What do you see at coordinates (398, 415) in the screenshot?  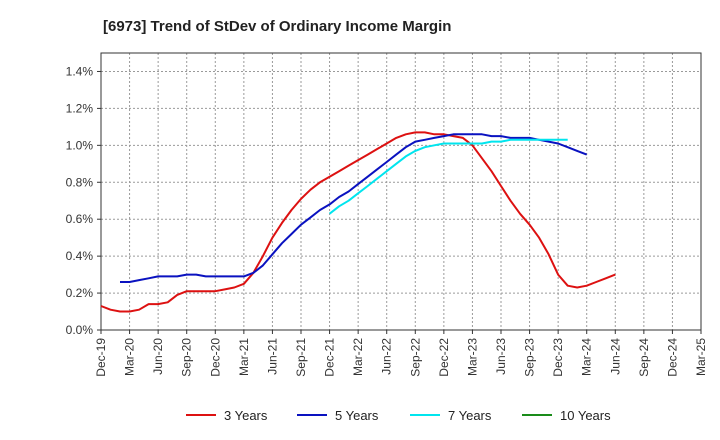 I see `legend: 3 Years 5 Years 7 Years 10 Years` at bounding box center [398, 415].